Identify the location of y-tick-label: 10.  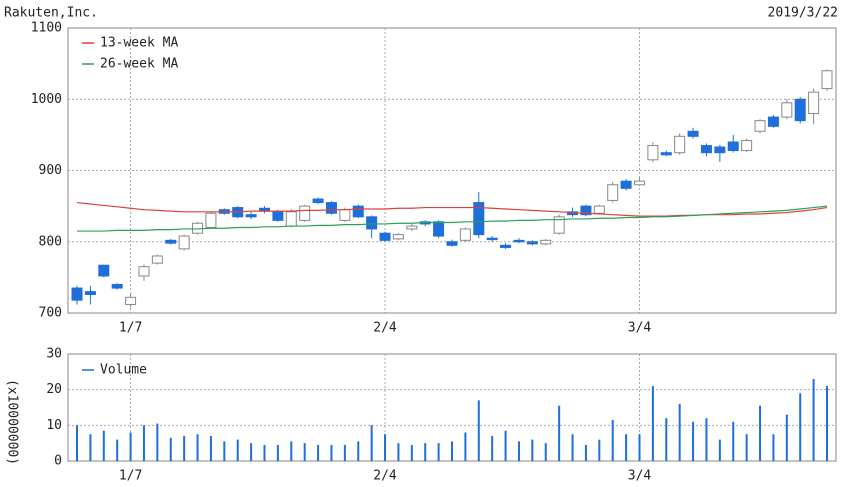
(54, 425).